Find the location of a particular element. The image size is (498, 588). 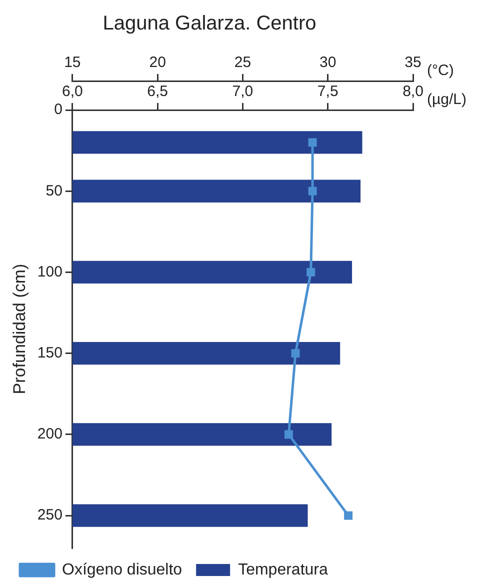

legend-label: Temperatura is located at coordinates (283, 569).